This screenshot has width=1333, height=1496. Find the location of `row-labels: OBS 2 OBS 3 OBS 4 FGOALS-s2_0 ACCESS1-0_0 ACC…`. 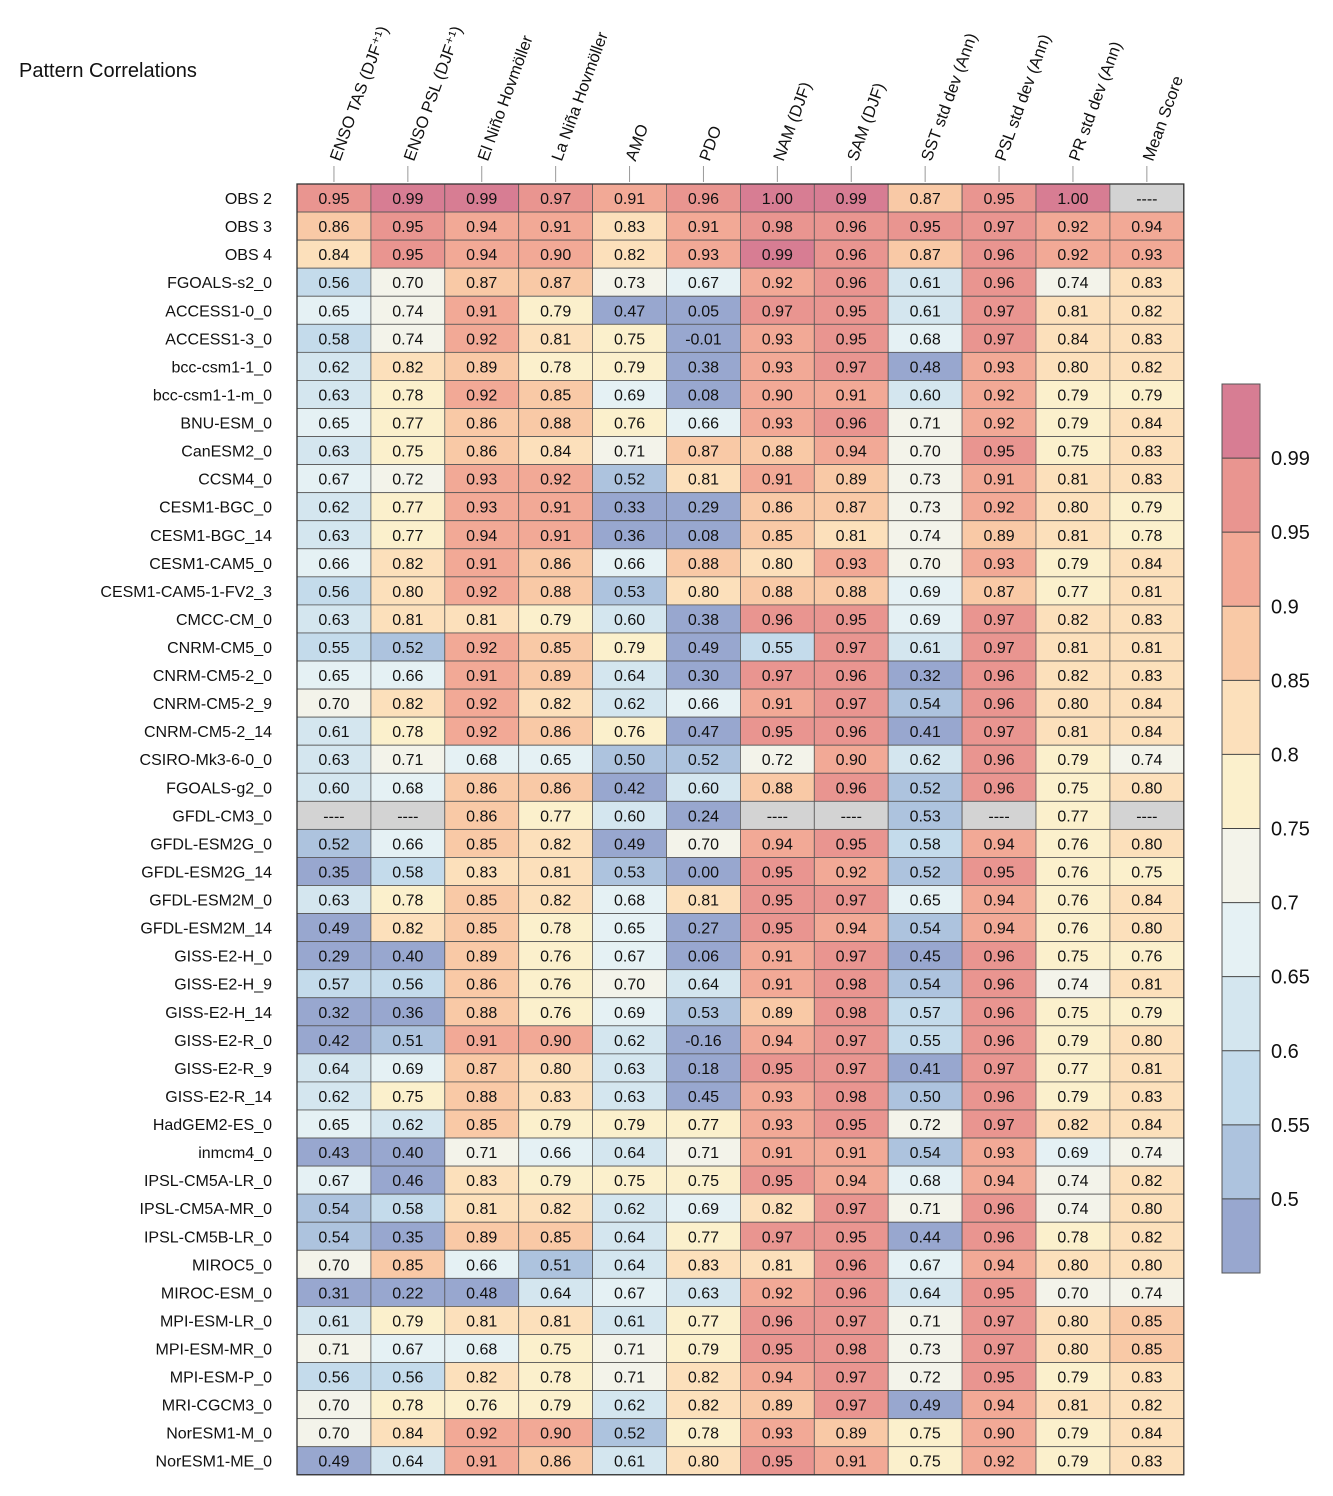

row-labels: OBS 2 OBS 3 OBS 4 FGOALS-s2_0 ACCESS1-0_0 ACC… is located at coordinates (186, 831).